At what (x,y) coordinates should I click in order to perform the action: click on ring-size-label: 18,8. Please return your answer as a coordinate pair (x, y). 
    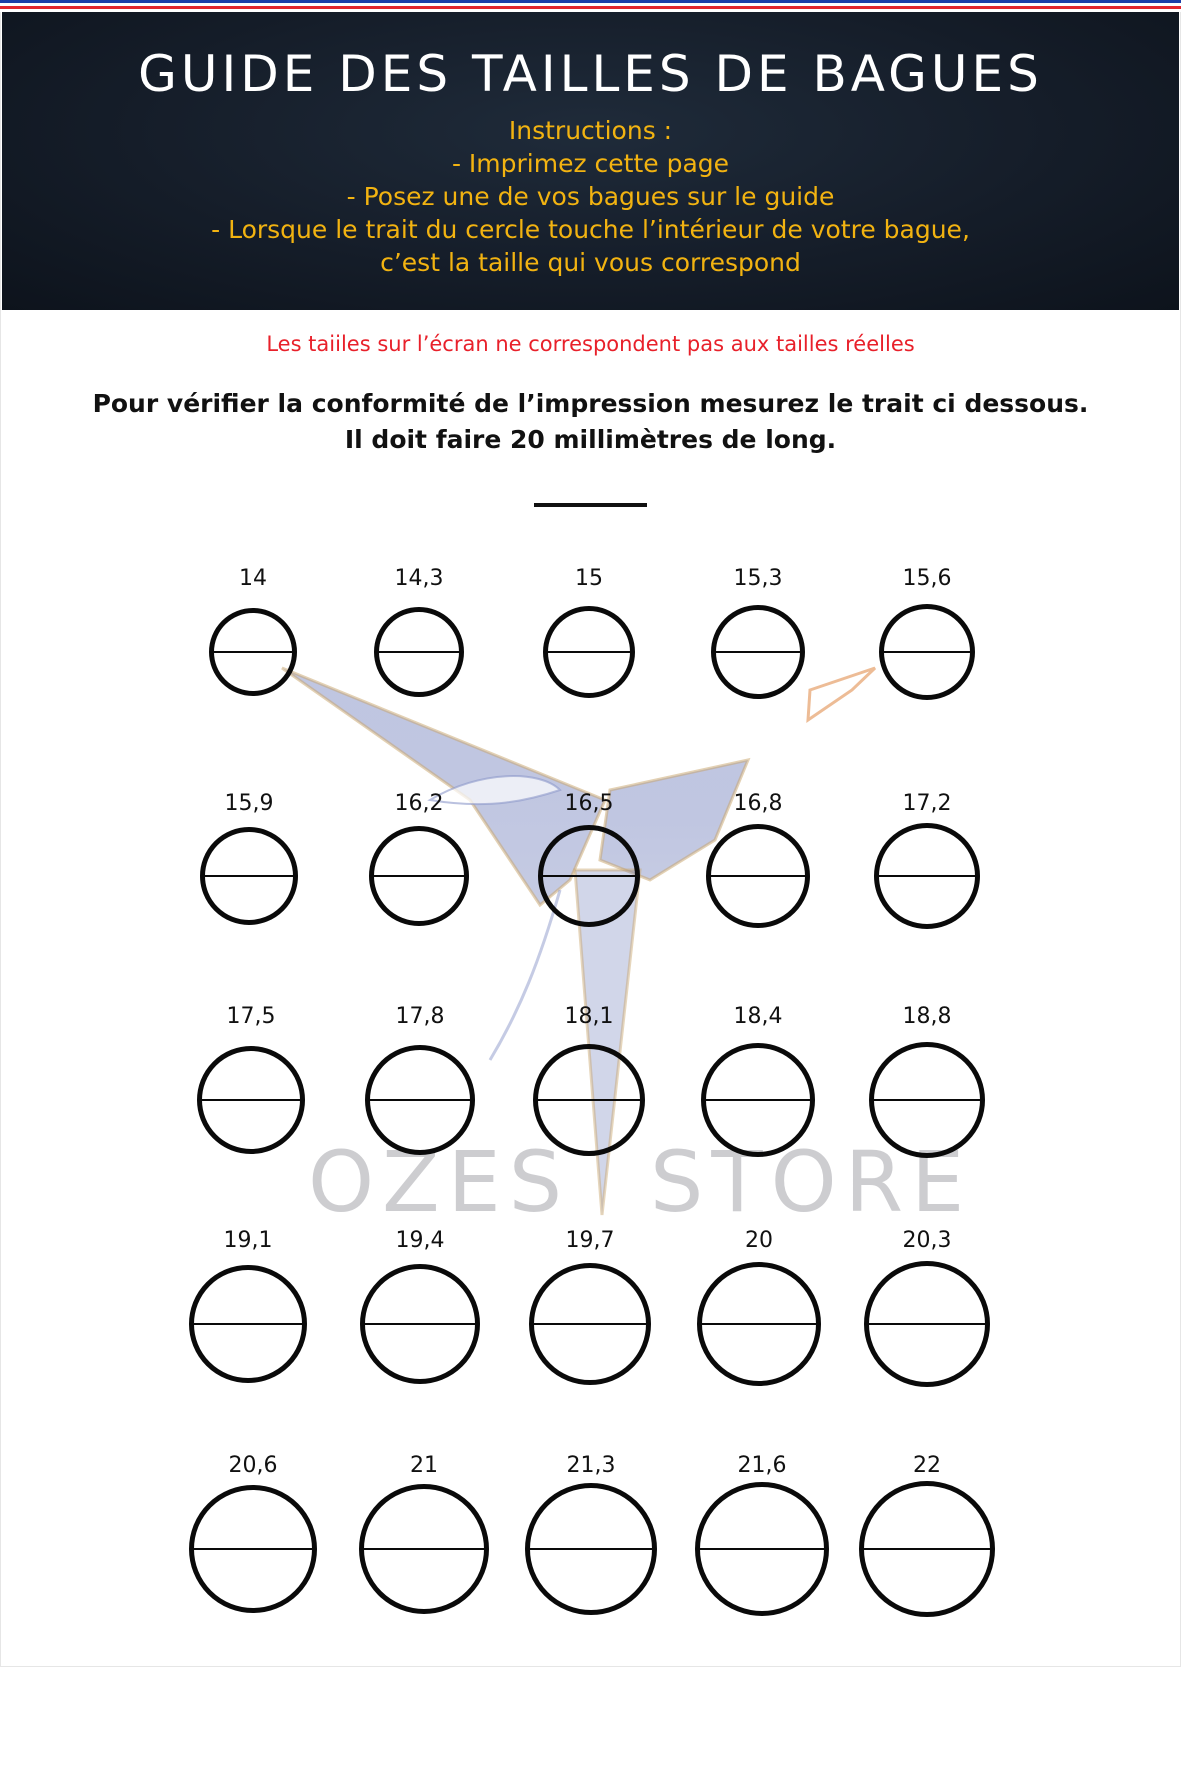
    Looking at the image, I should click on (927, 1016).